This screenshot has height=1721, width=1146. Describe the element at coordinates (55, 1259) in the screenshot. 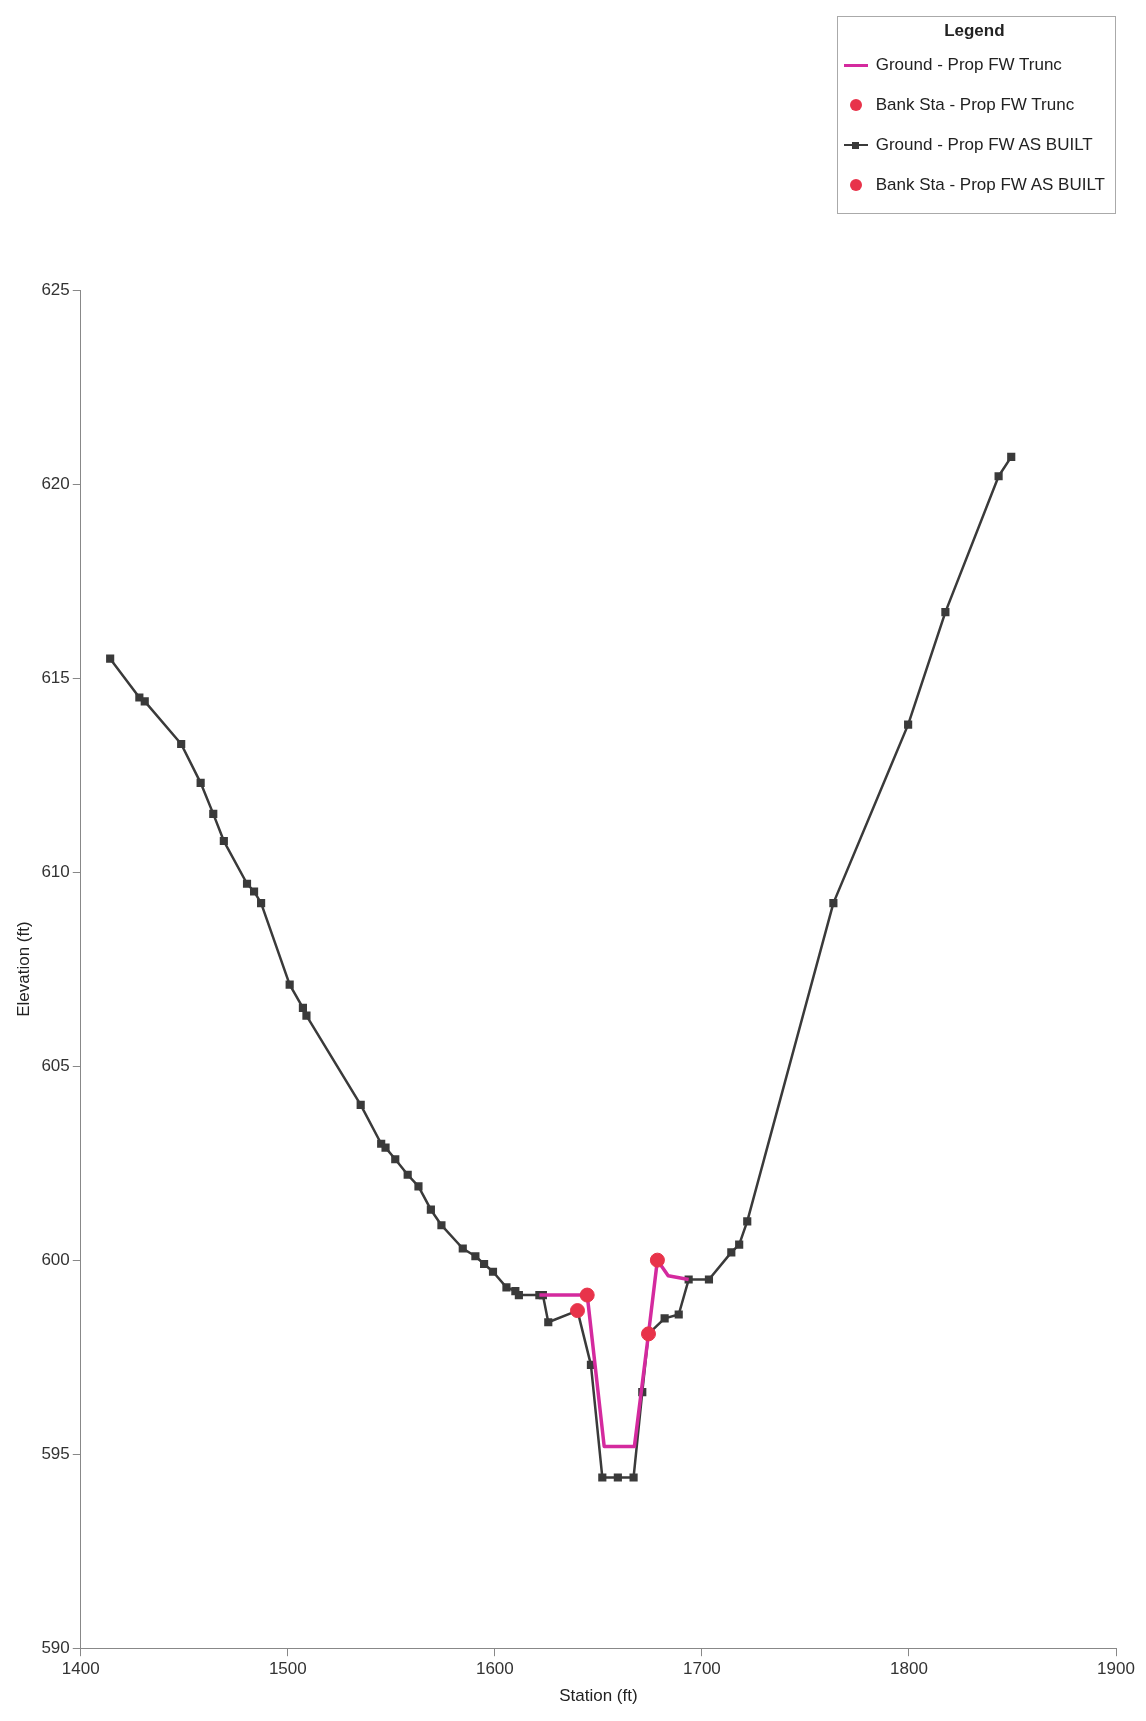

I see `y-tick-label: 600` at that location.